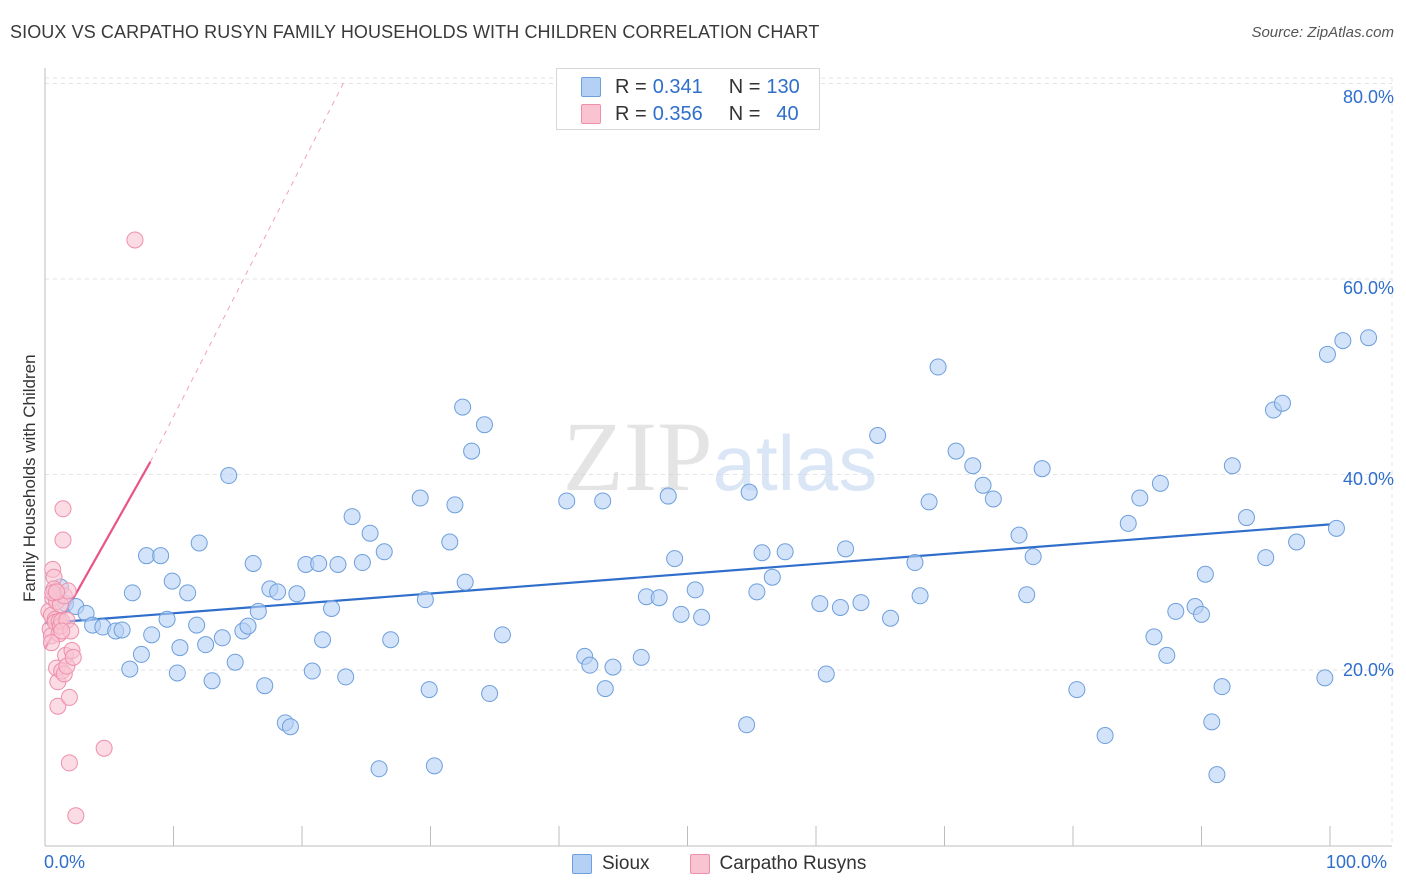 This screenshot has height=892, width=1406. Describe the element at coordinates (787, 113) in the screenshot. I see `n-value: 40` at that location.